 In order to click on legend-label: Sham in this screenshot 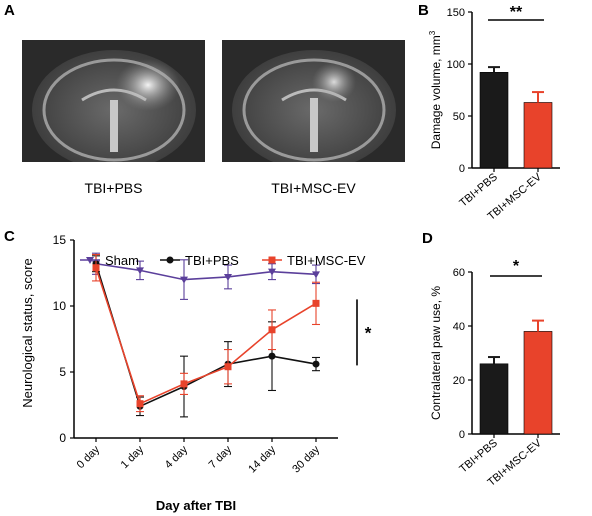, I will do `click(122, 260)`.